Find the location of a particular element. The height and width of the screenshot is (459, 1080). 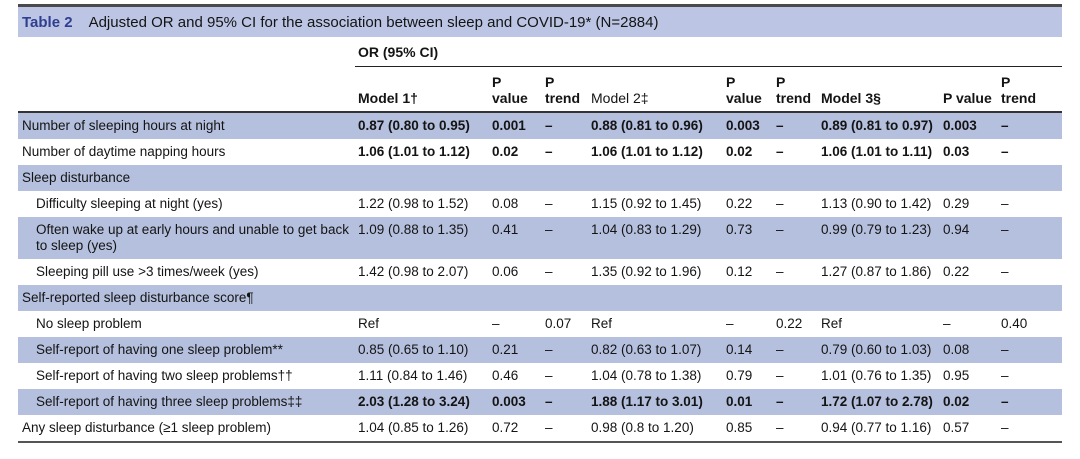

row-label: Sleeping pill use >3 times/week (yes) is located at coordinates (147, 271).